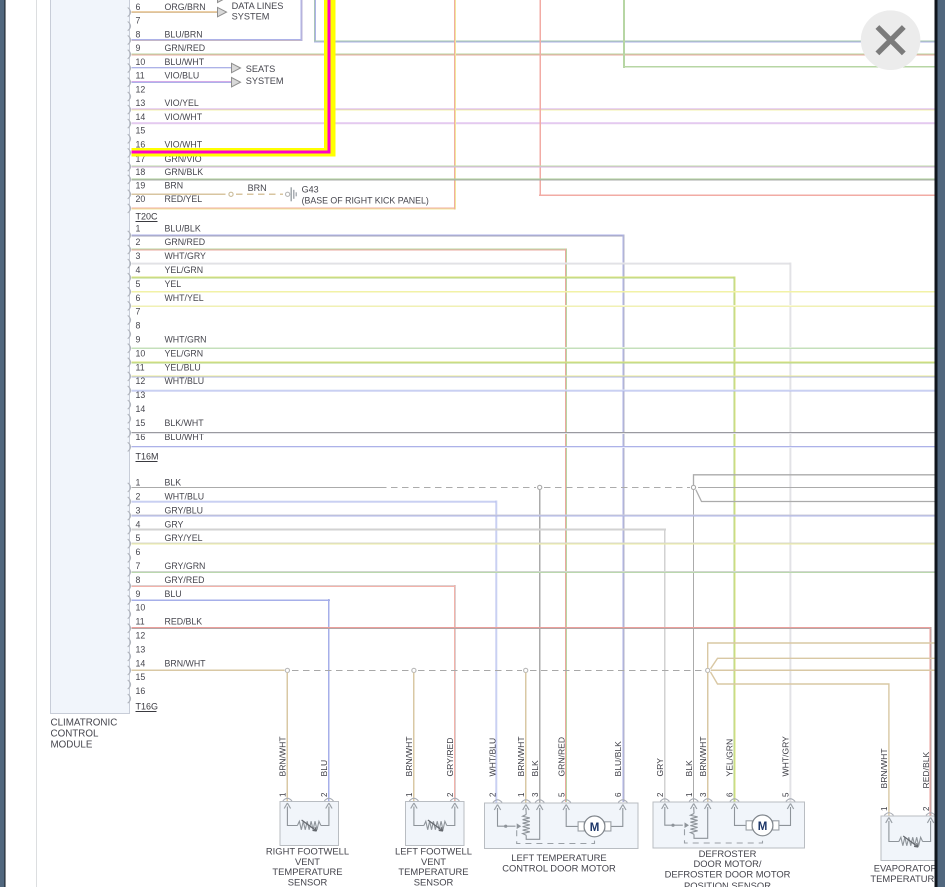 Image resolution: width=945 pixels, height=887 pixels. I want to click on svg-text: 4, so click(138, 270).